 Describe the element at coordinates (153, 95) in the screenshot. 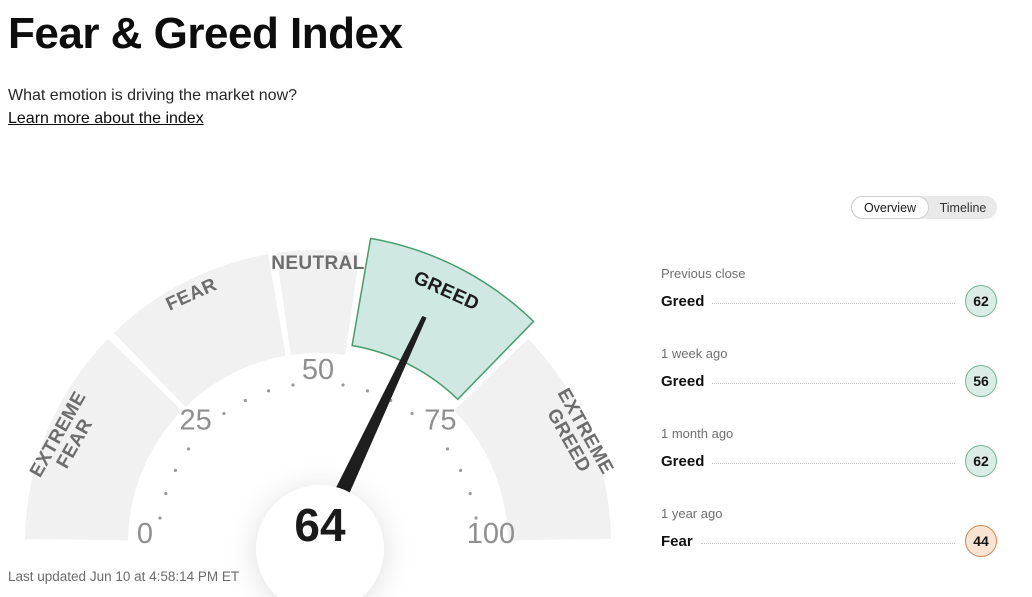

I see `page-subtitle: What emotion is driving the market now?` at that location.